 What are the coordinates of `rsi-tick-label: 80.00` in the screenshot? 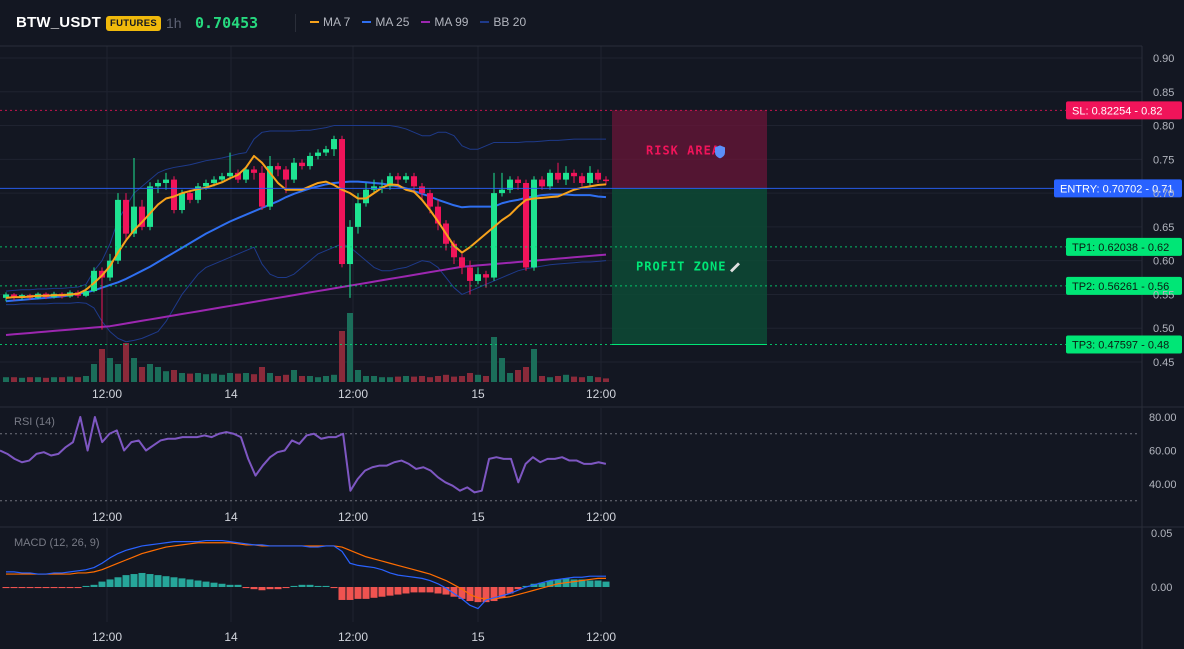 It's located at (1163, 418).